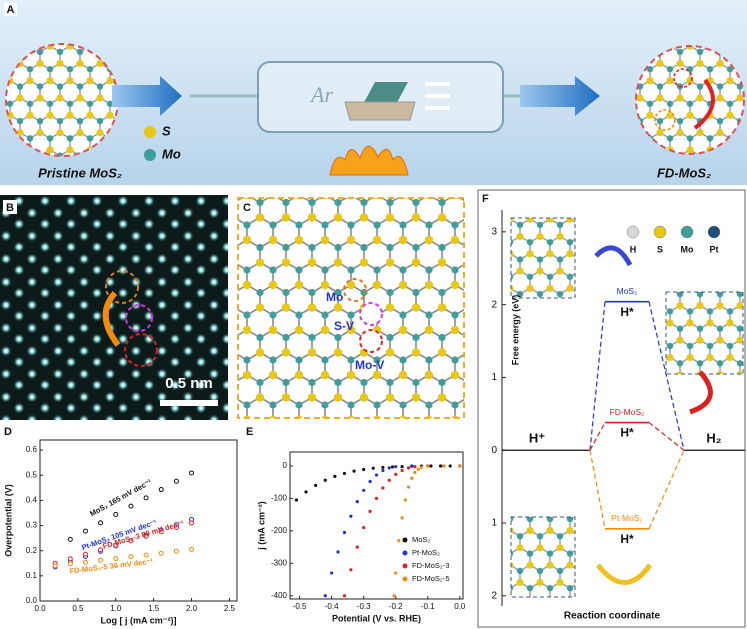  I want to click on scale-label: 0.5 nm, so click(189, 383).